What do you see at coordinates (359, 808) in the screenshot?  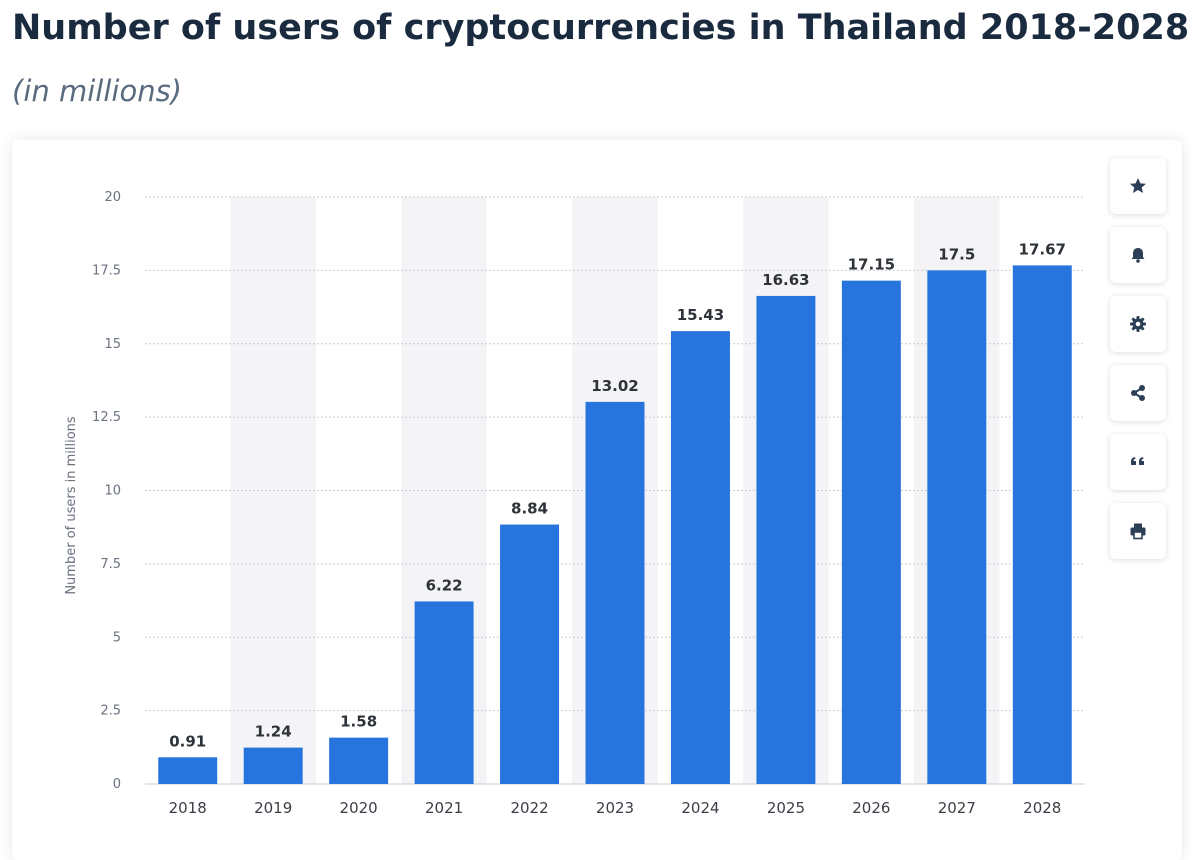 I see `x-tick-label: 2020` at bounding box center [359, 808].